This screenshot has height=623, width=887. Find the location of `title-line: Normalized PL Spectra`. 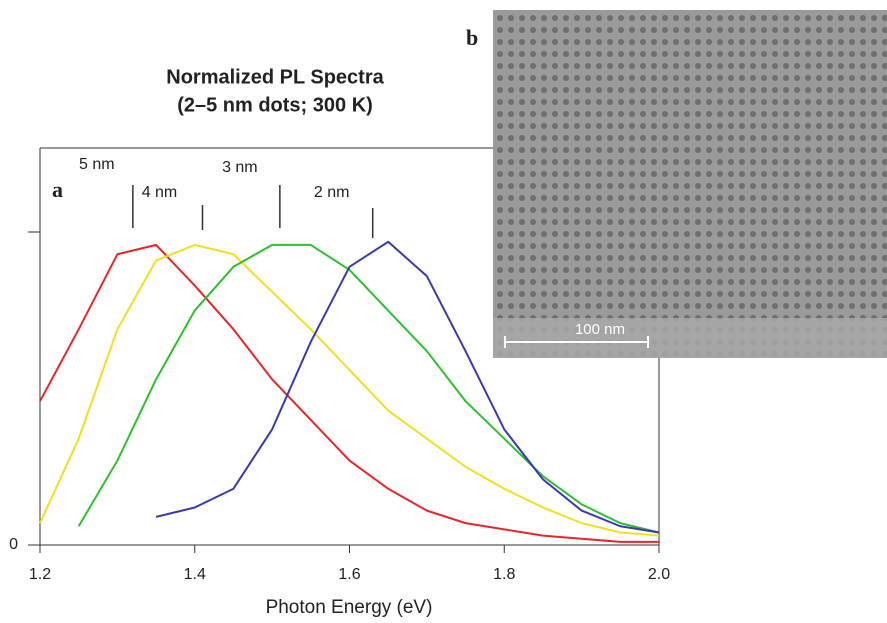

title-line: Normalized PL Spectra is located at coordinates (275, 77).